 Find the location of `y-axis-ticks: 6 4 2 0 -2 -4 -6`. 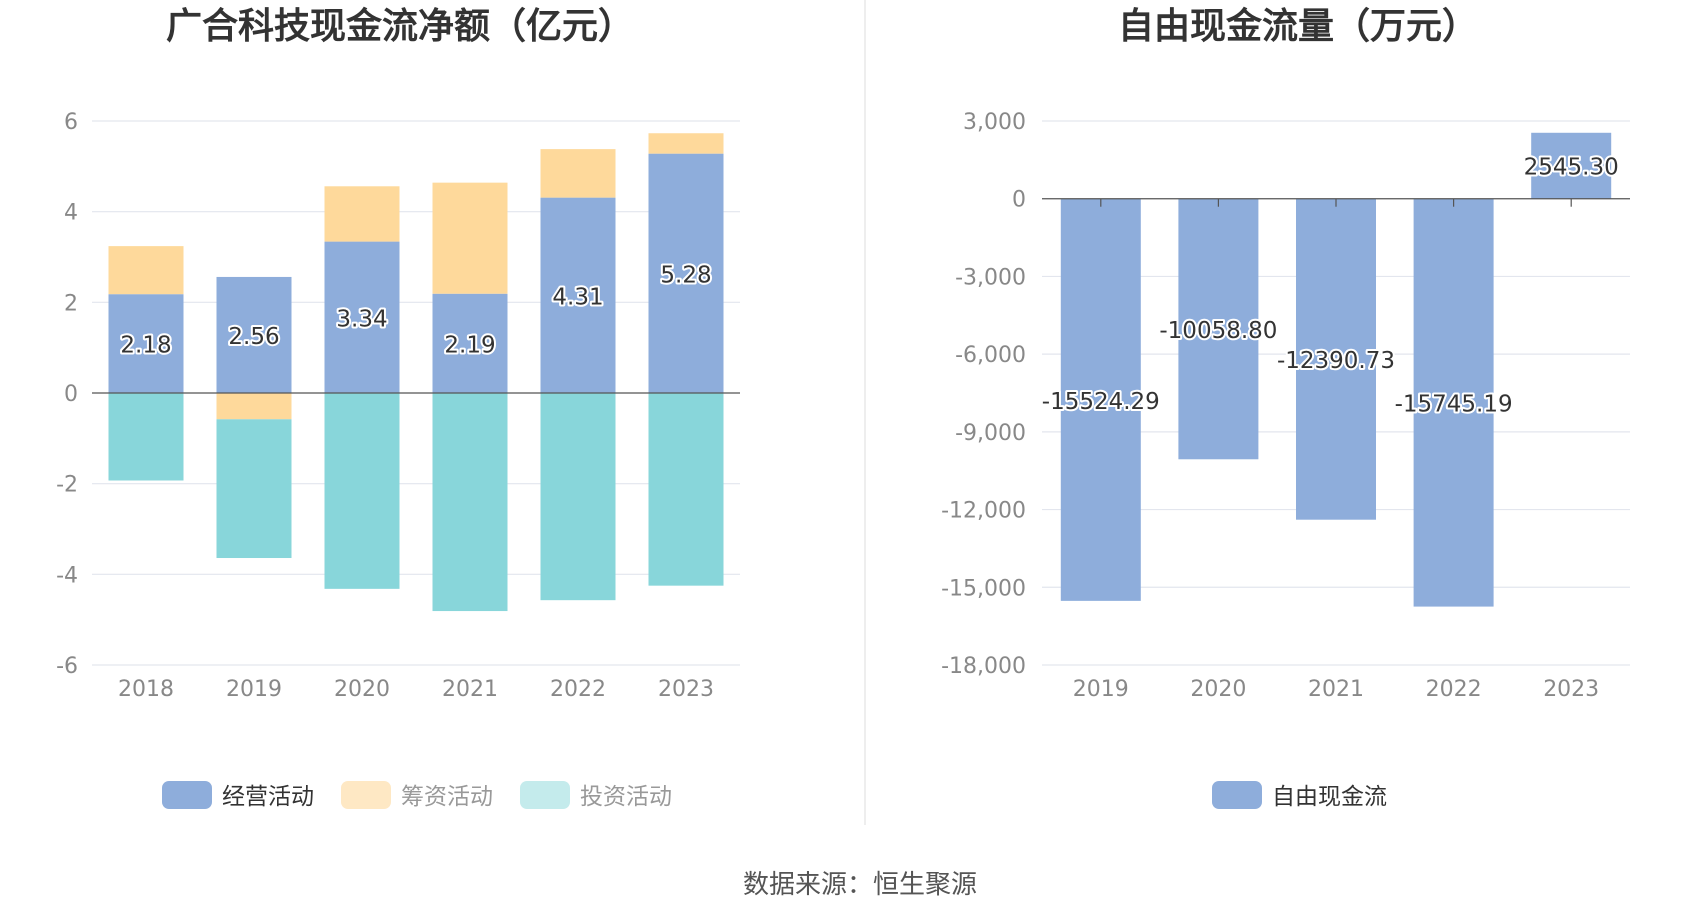

y-axis-ticks: 6 4 2 0 -2 -4 -6 is located at coordinates (67, 394).